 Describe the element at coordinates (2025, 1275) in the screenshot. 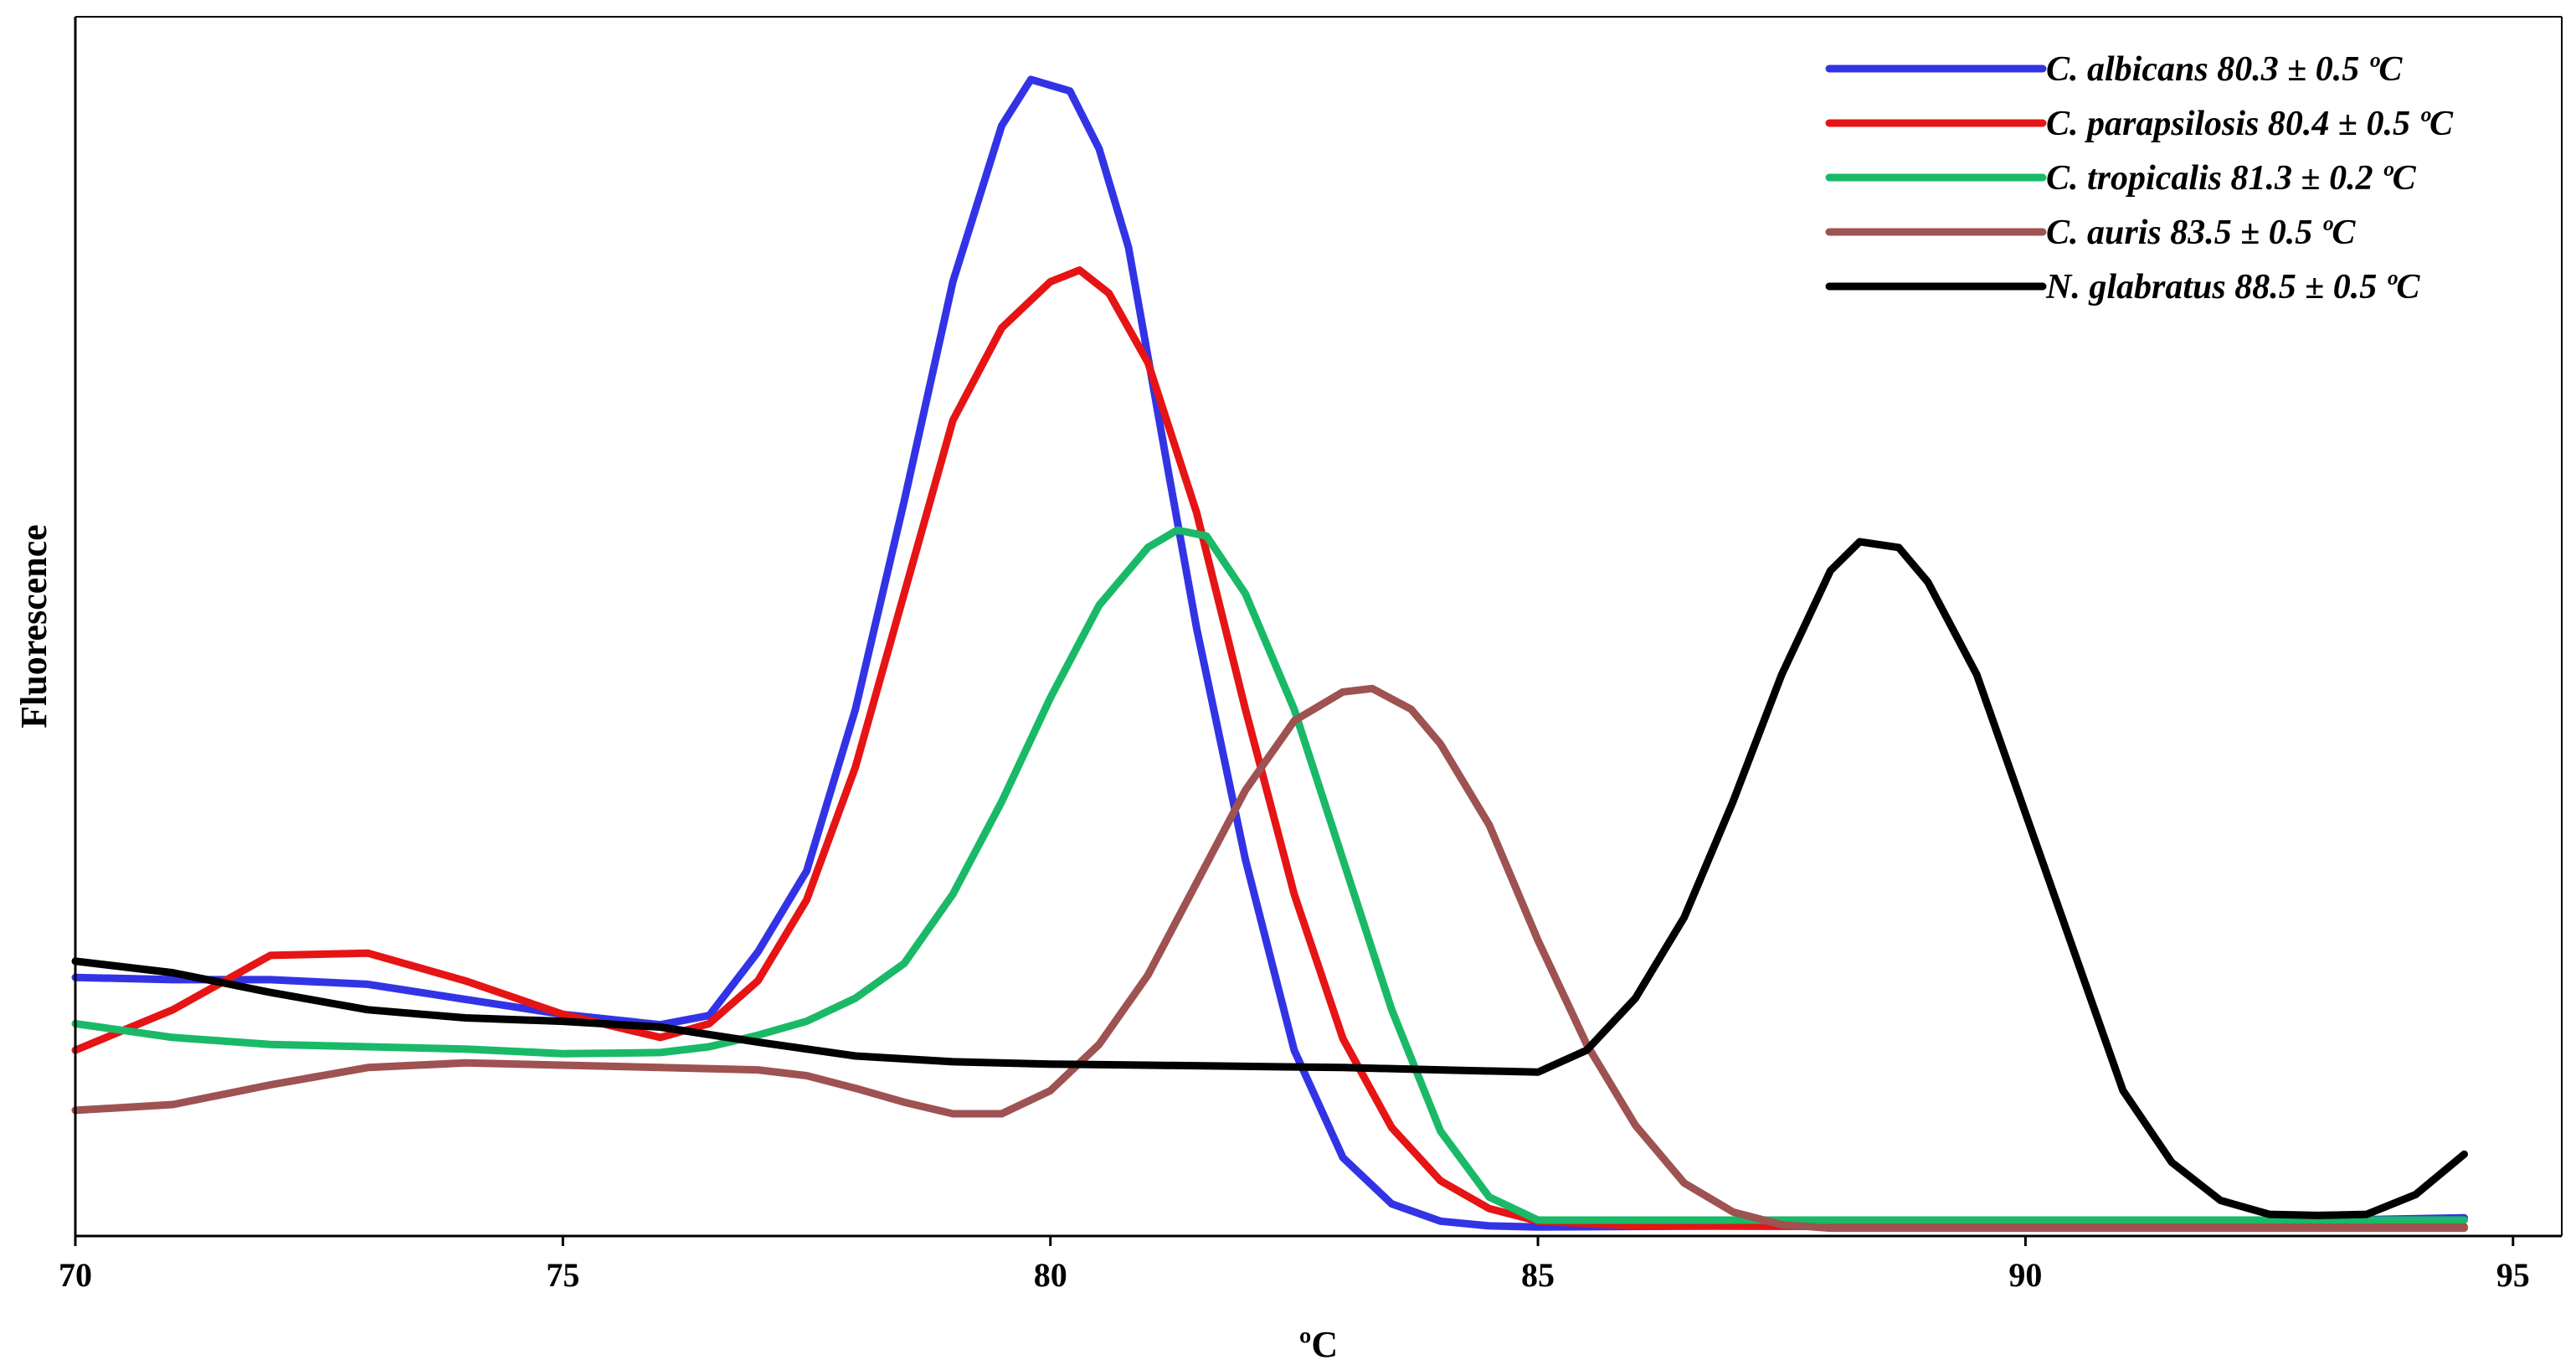

I see `x-tick-label-4: 90` at that location.